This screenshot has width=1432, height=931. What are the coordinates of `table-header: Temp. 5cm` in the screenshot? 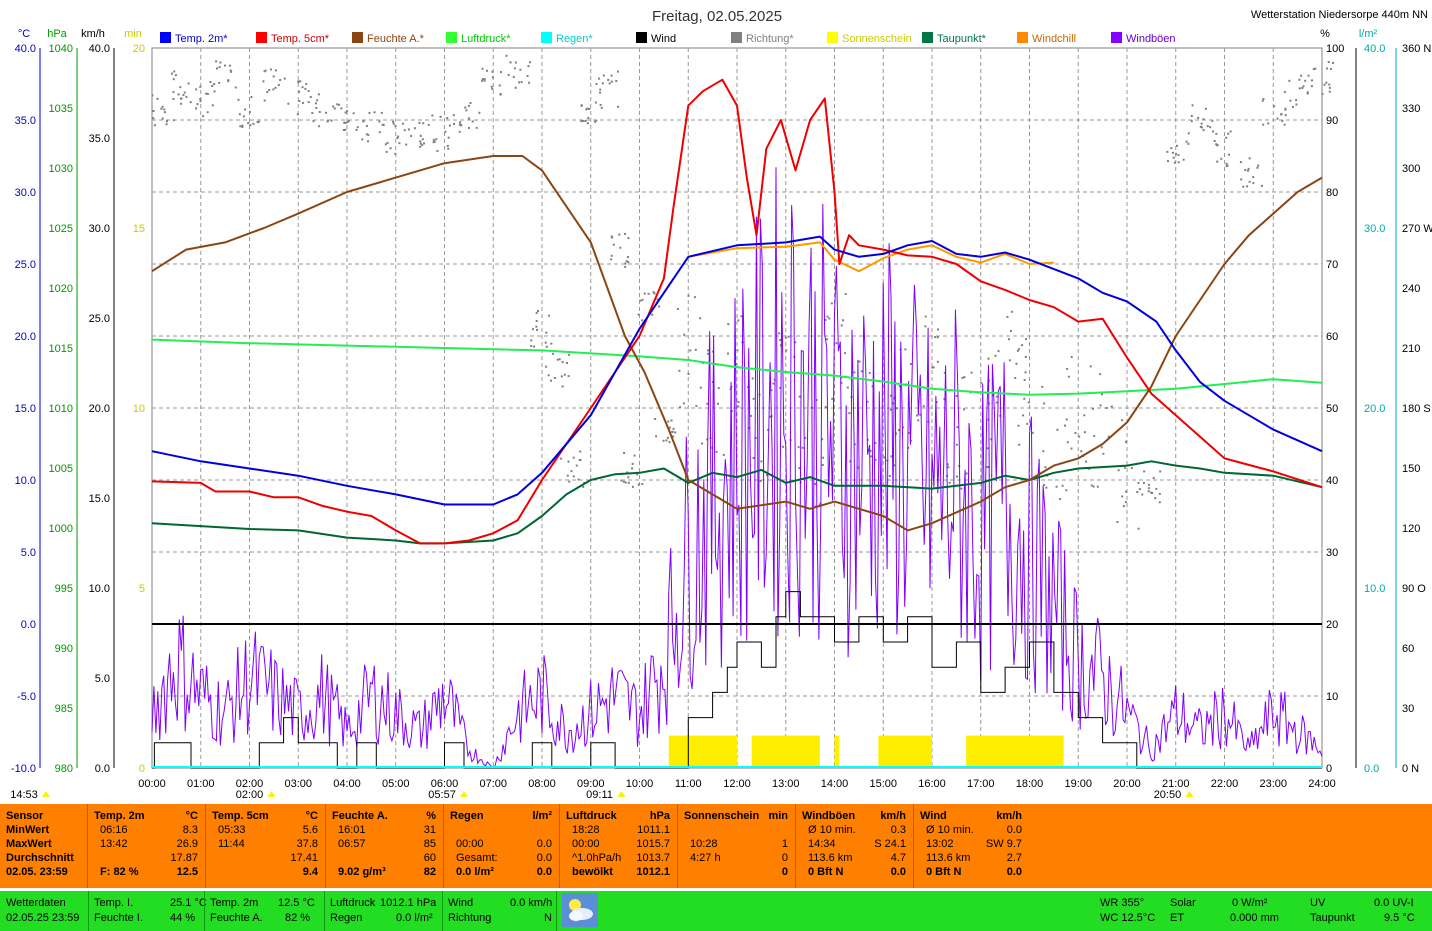 It's located at (240, 816).